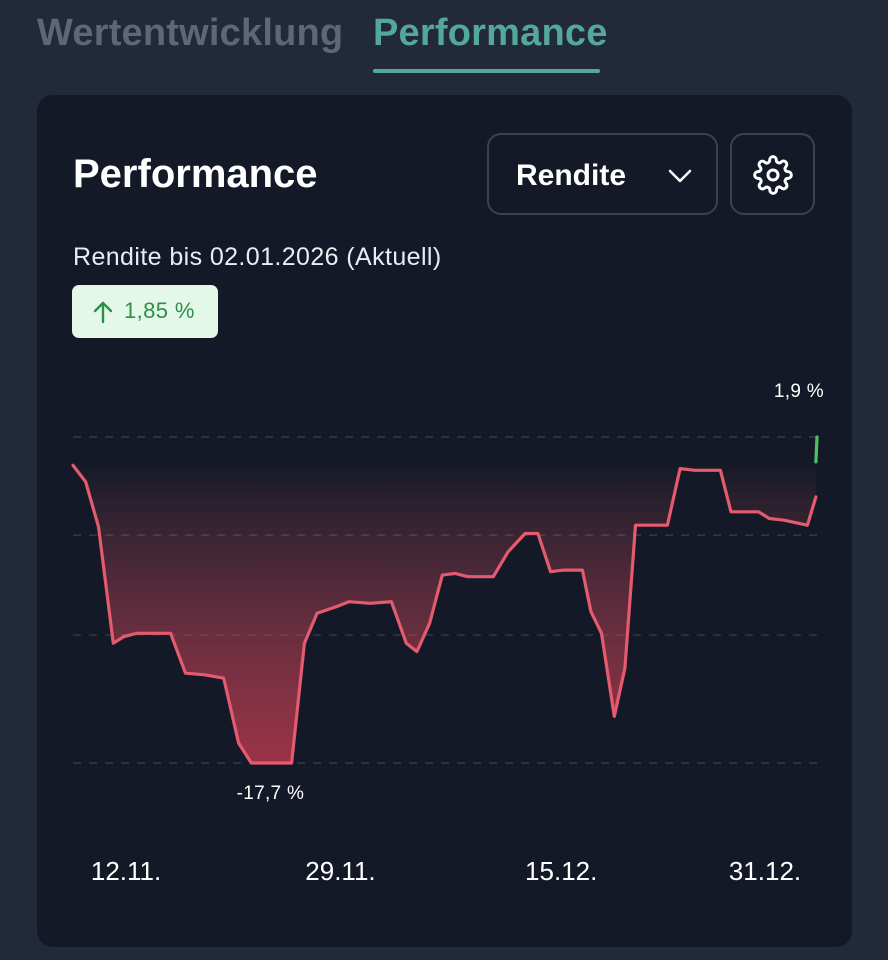 The image size is (888, 960). I want to click on performance-subtitle: Rendite bis 02.01.2026 (Aktuell), so click(257, 257).